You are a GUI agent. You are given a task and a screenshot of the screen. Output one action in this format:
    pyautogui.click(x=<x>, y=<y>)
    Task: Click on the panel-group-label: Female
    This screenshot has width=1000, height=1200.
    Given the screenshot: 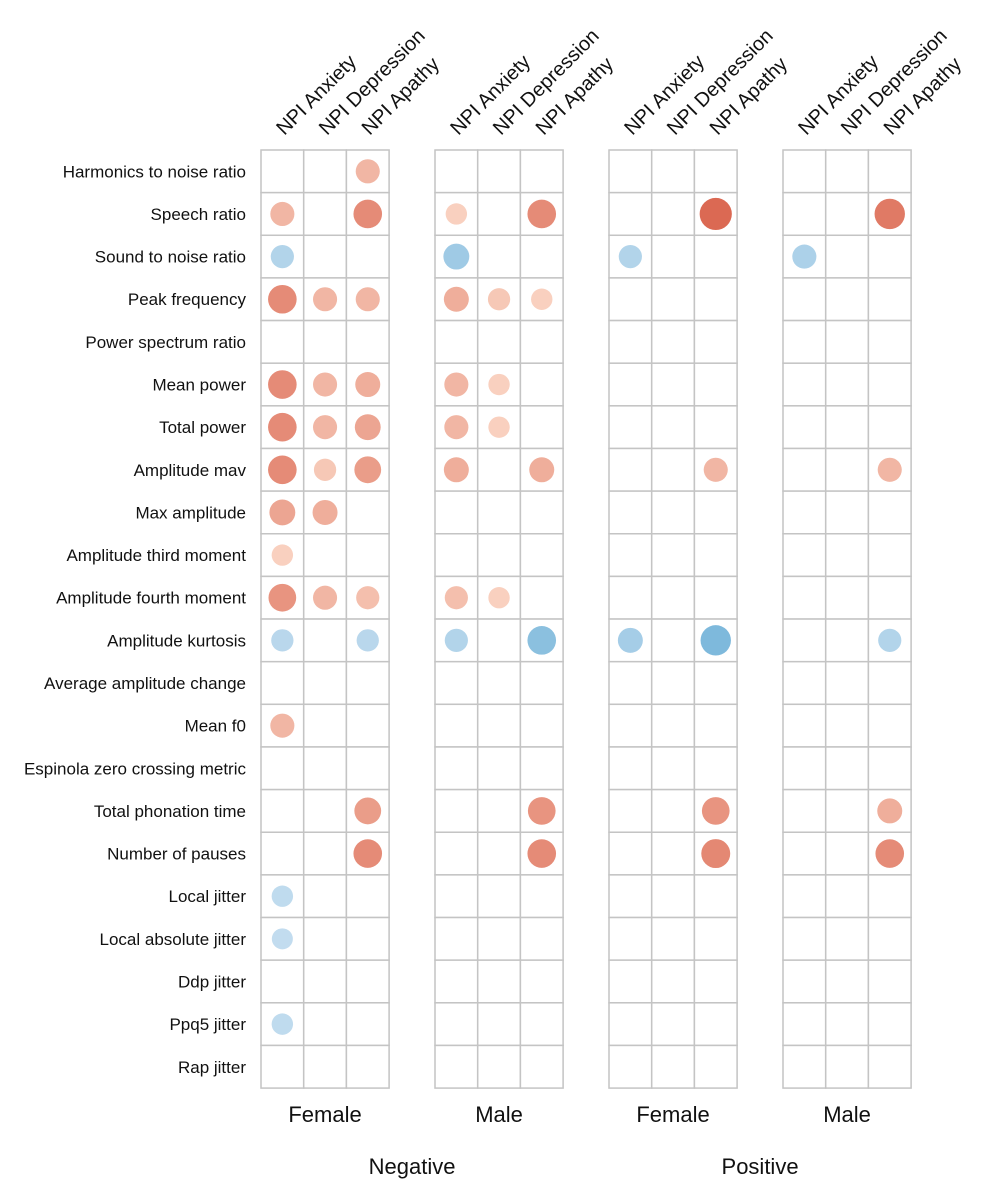 What is the action you would take?
    pyautogui.click(x=324, y=1114)
    